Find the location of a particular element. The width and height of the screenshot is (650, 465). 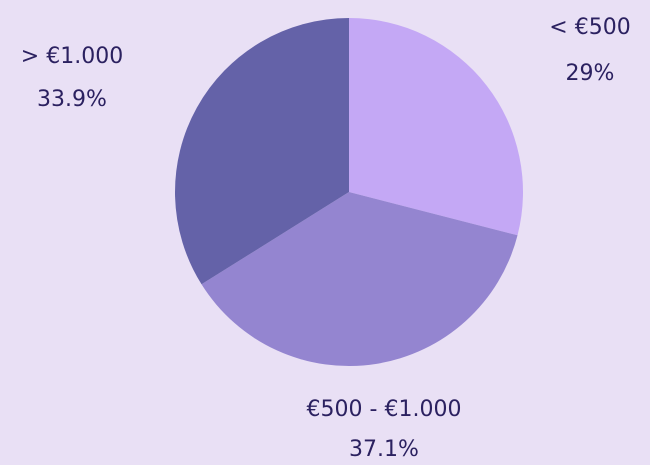

slice-label: < €500 is located at coordinates (589, 27).